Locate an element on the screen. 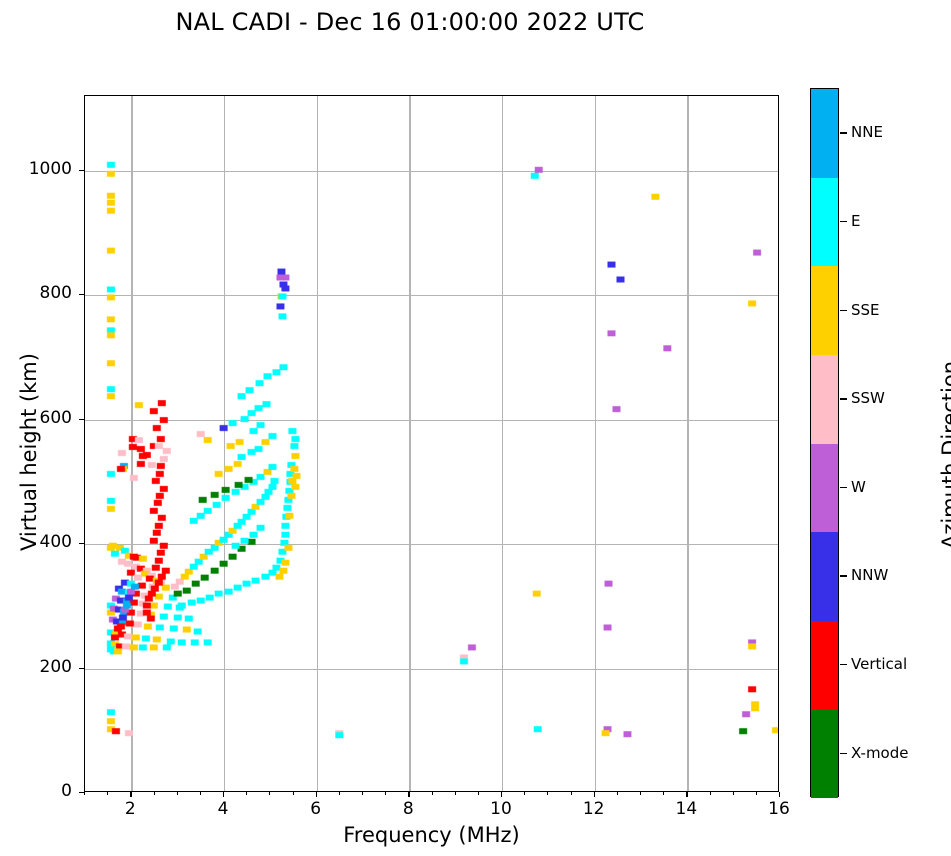 Image resolution: width=951 pixels, height=856 pixels. colorbar-label-vertical: Vertical is located at coordinates (879, 664).